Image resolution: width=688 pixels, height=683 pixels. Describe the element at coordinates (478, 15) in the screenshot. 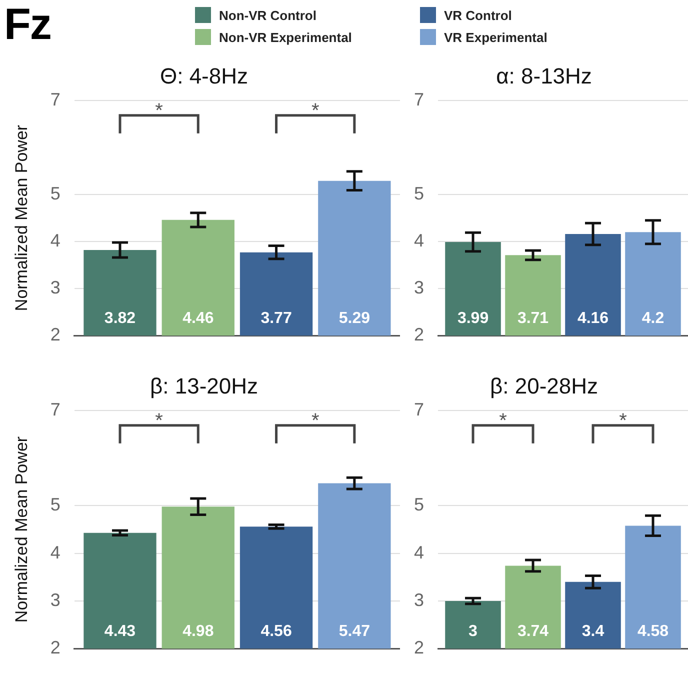

I see `legend-label: VR Control` at that location.